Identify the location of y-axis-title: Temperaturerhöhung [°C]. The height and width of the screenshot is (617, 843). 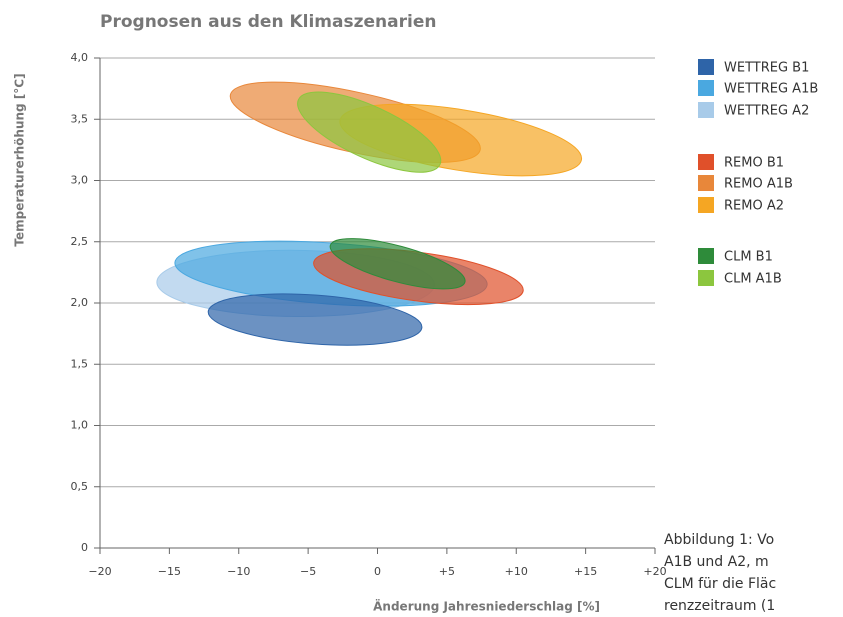
(20, 159).